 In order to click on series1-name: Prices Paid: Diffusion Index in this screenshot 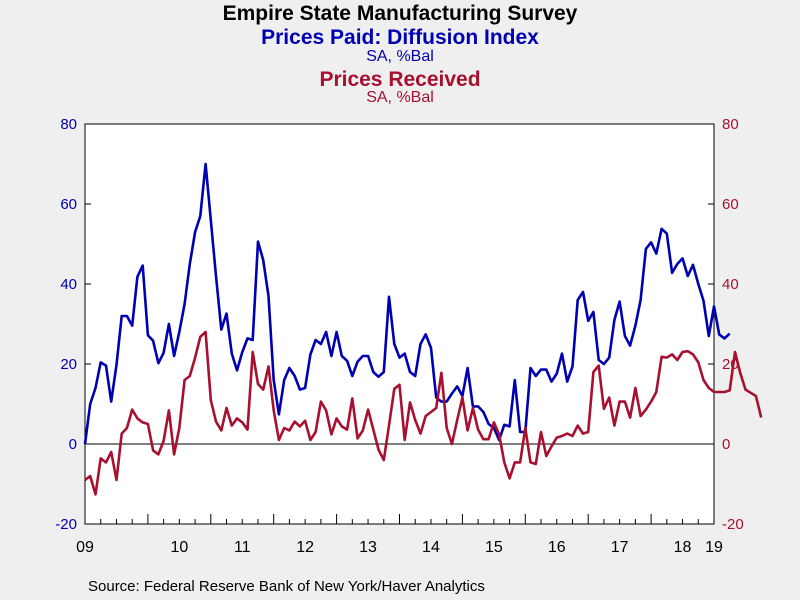, I will do `click(400, 37)`.